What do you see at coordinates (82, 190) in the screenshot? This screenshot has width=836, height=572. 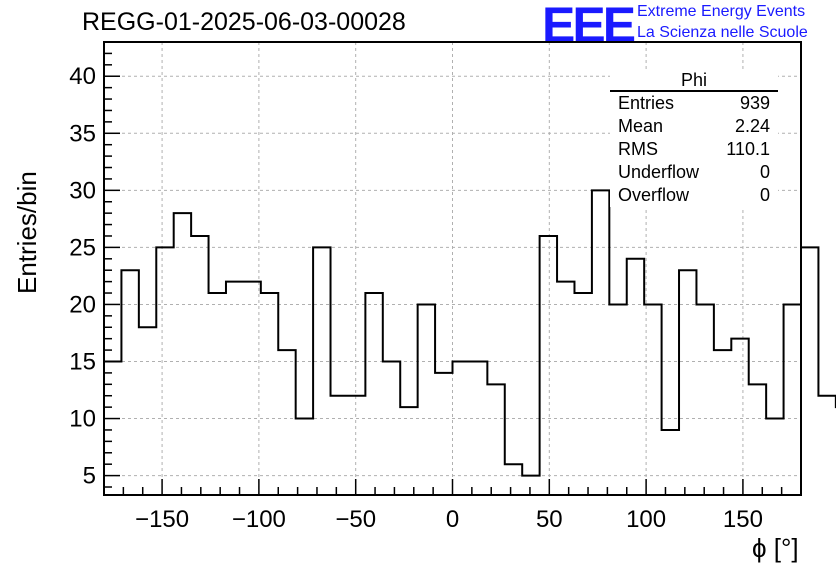 I see `y-tick-label: 30` at bounding box center [82, 190].